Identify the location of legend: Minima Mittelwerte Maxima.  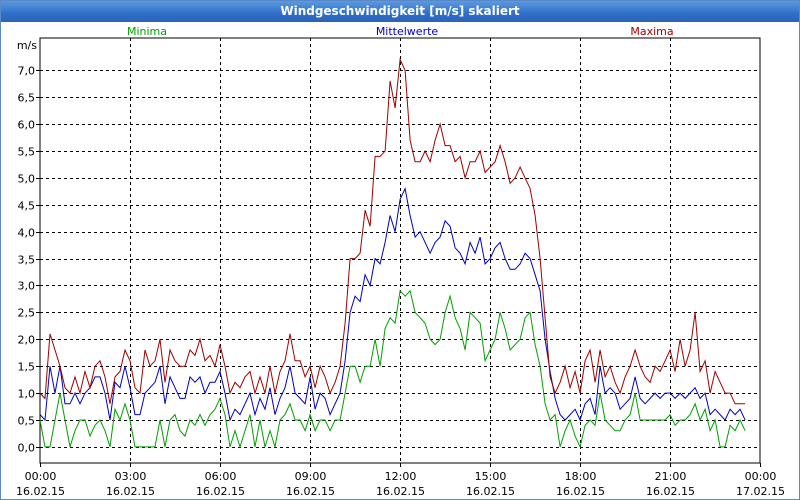
(400, 31).